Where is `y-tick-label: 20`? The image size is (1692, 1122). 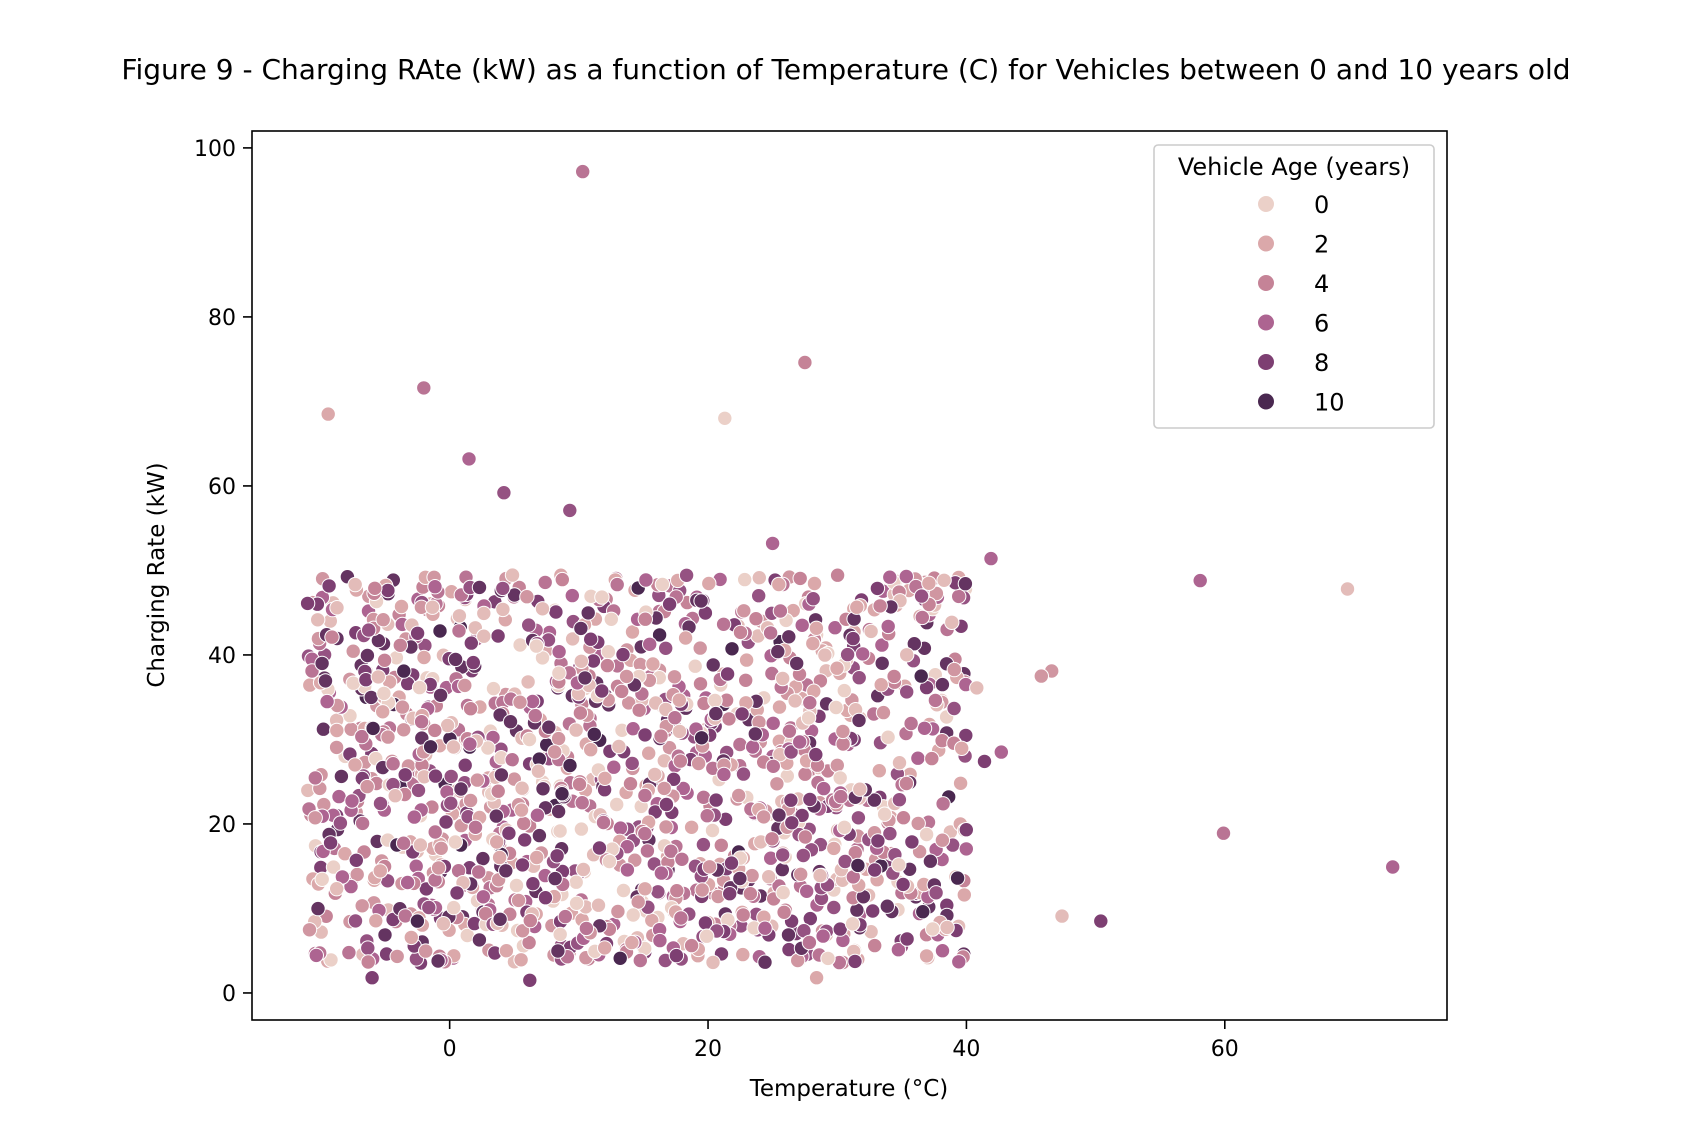
y-tick-label: 20 is located at coordinates (222, 825).